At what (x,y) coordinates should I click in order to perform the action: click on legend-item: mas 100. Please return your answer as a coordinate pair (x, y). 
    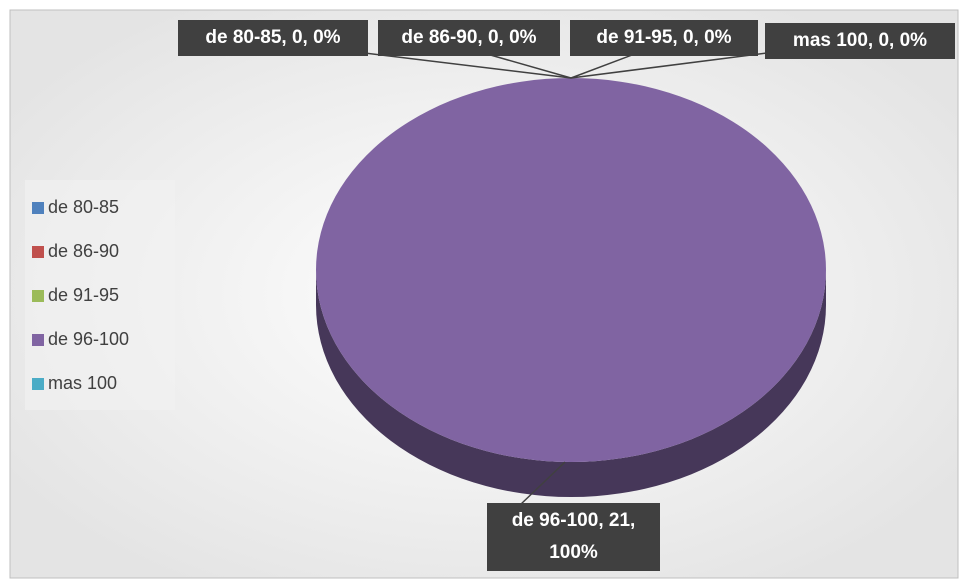
    Looking at the image, I should click on (74, 383).